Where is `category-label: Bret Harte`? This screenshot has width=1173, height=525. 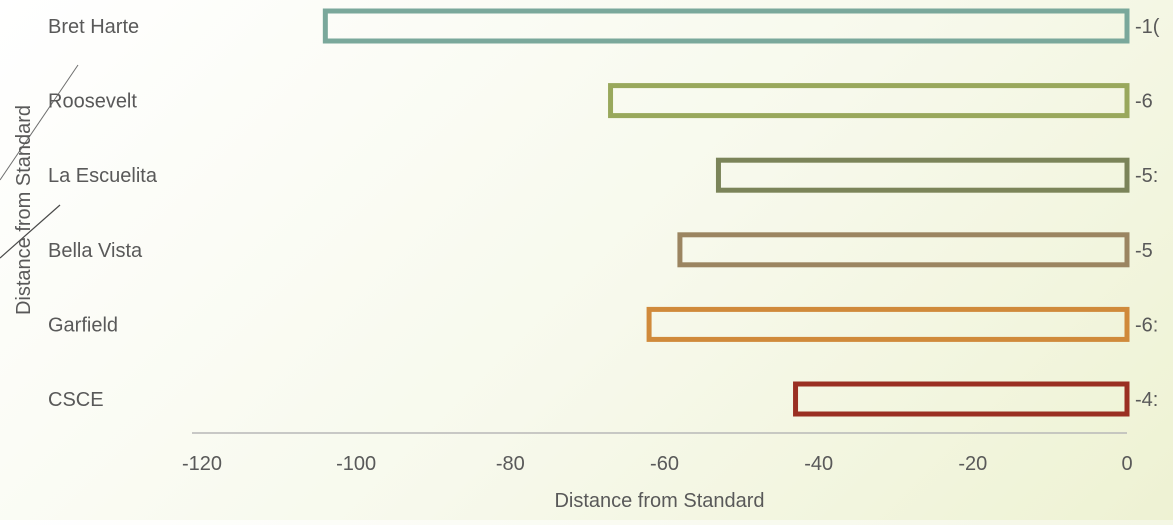
category-label: Bret Harte is located at coordinates (93, 27).